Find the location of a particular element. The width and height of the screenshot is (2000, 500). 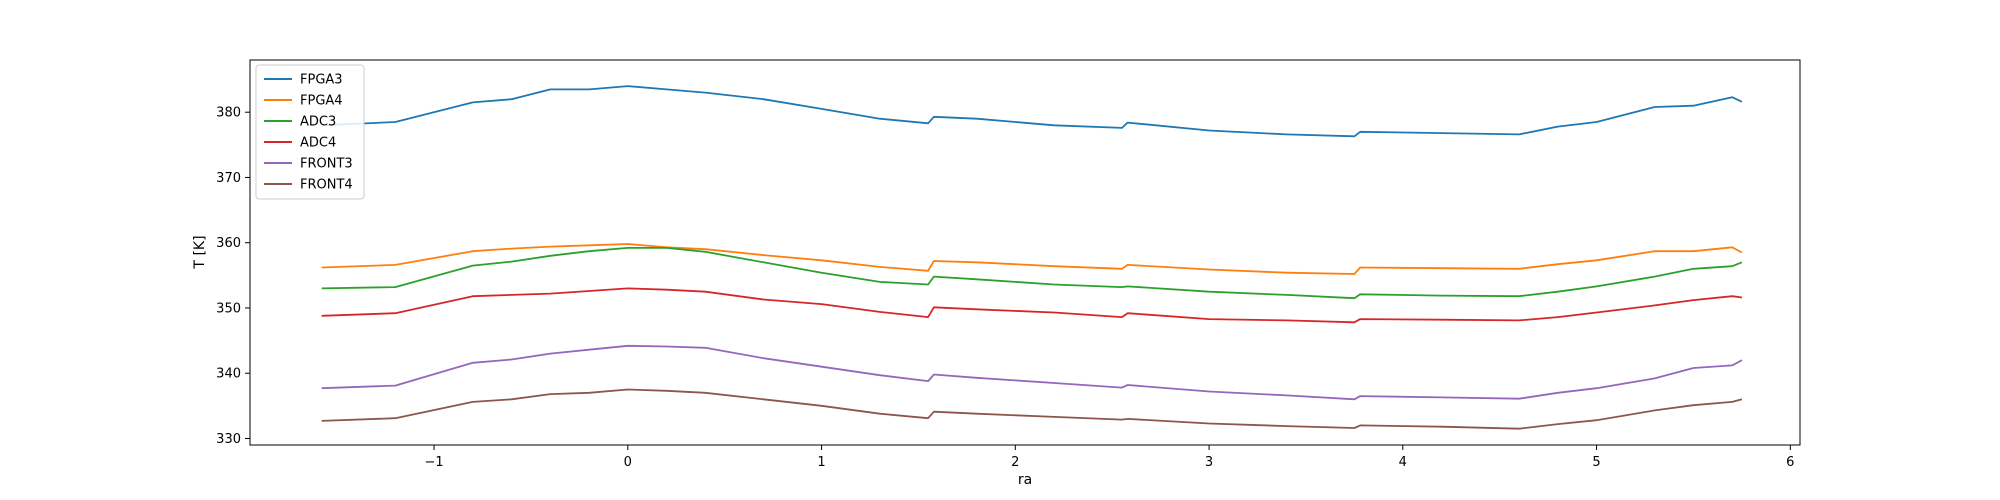

y-tick-label: 340 is located at coordinates (228, 374).